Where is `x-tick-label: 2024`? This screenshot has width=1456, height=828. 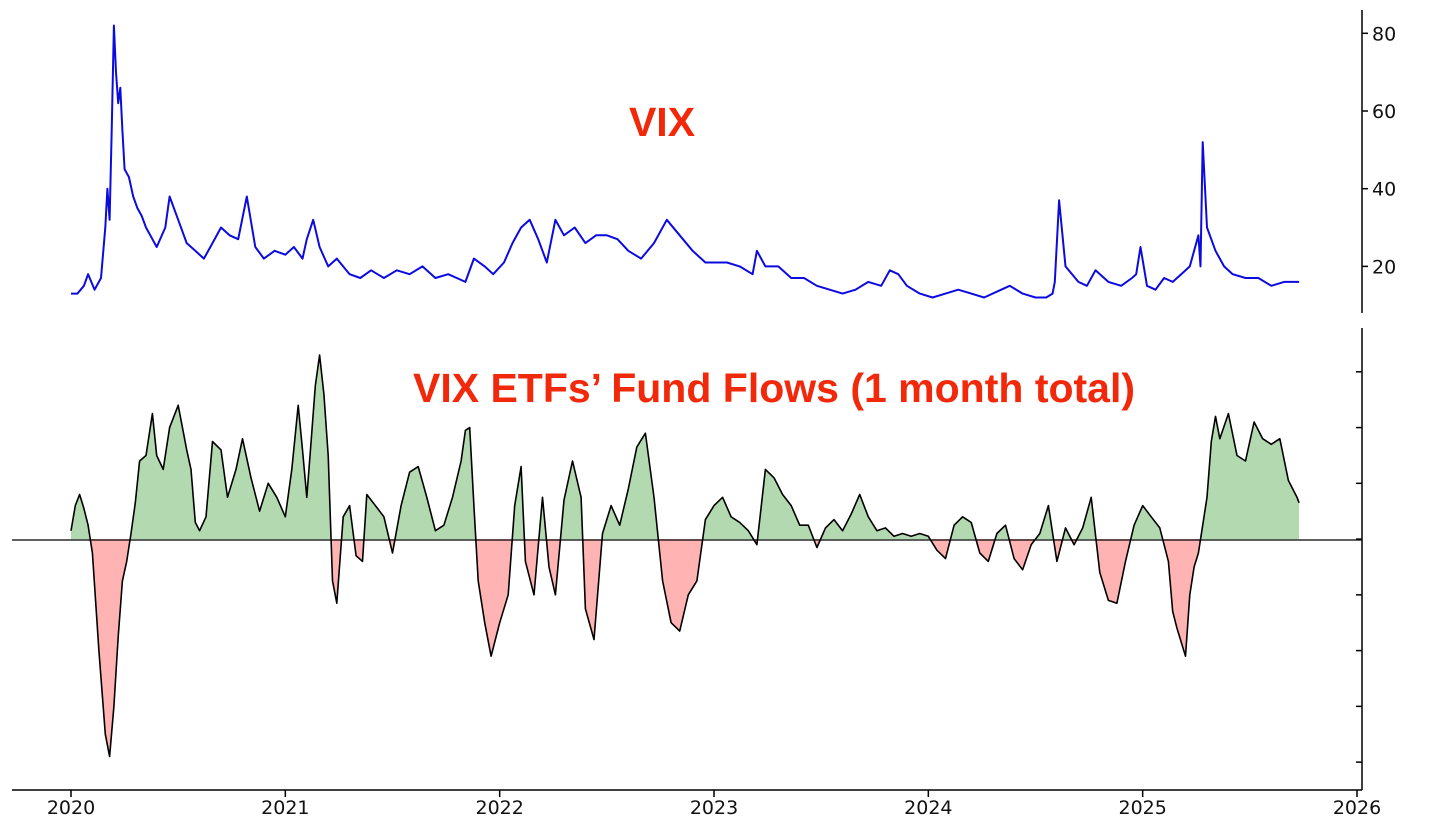
x-tick-label: 2024 is located at coordinates (928, 808).